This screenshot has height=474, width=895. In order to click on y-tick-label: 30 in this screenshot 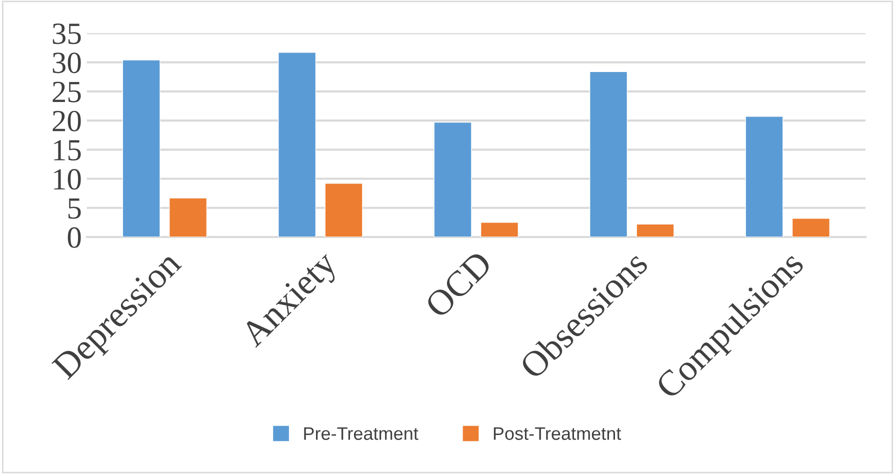, I will do `click(66, 63)`.